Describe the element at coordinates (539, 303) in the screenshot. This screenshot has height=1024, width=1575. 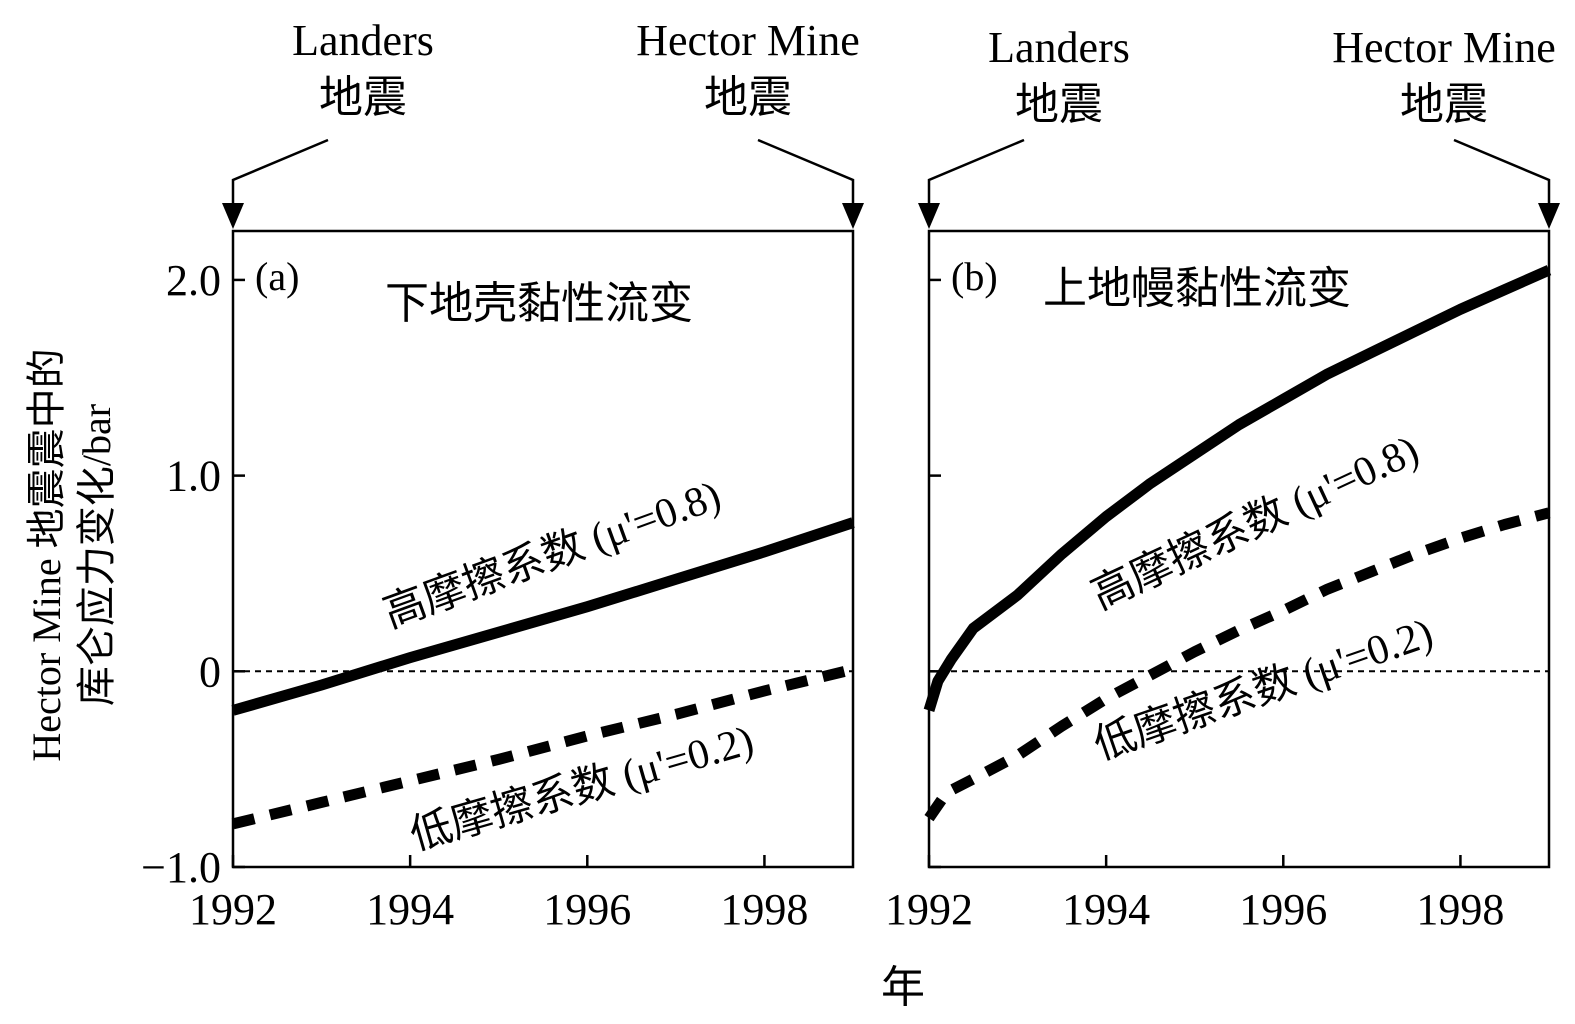
I see `panel-title: 下地壳黏性流变` at that location.